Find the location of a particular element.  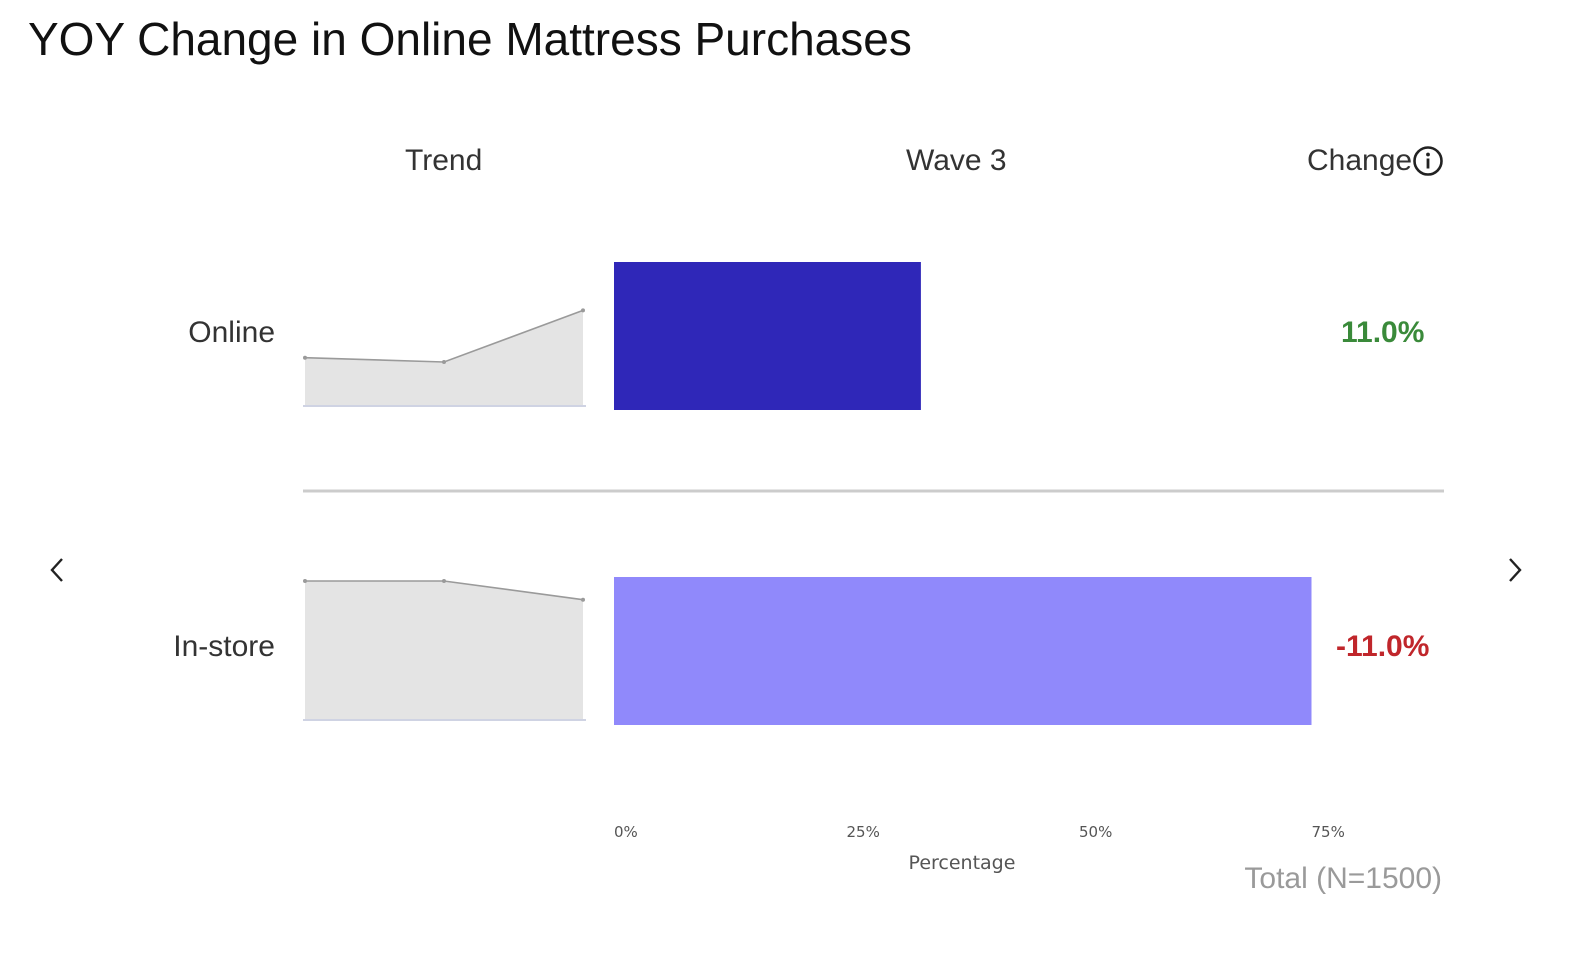

x-tick-label: 0% is located at coordinates (626, 832).